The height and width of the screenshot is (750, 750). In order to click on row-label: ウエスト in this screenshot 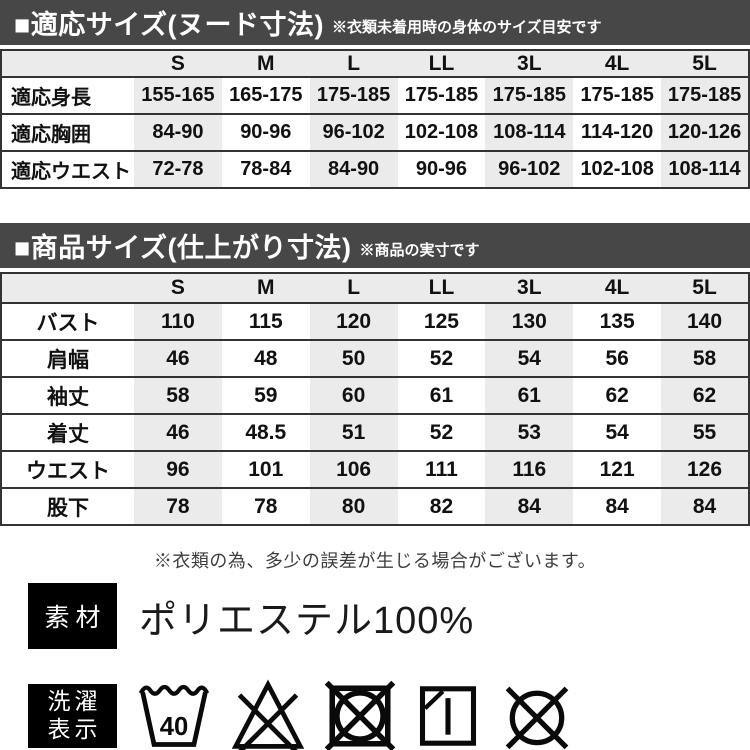, I will do `click(67, 469)`.